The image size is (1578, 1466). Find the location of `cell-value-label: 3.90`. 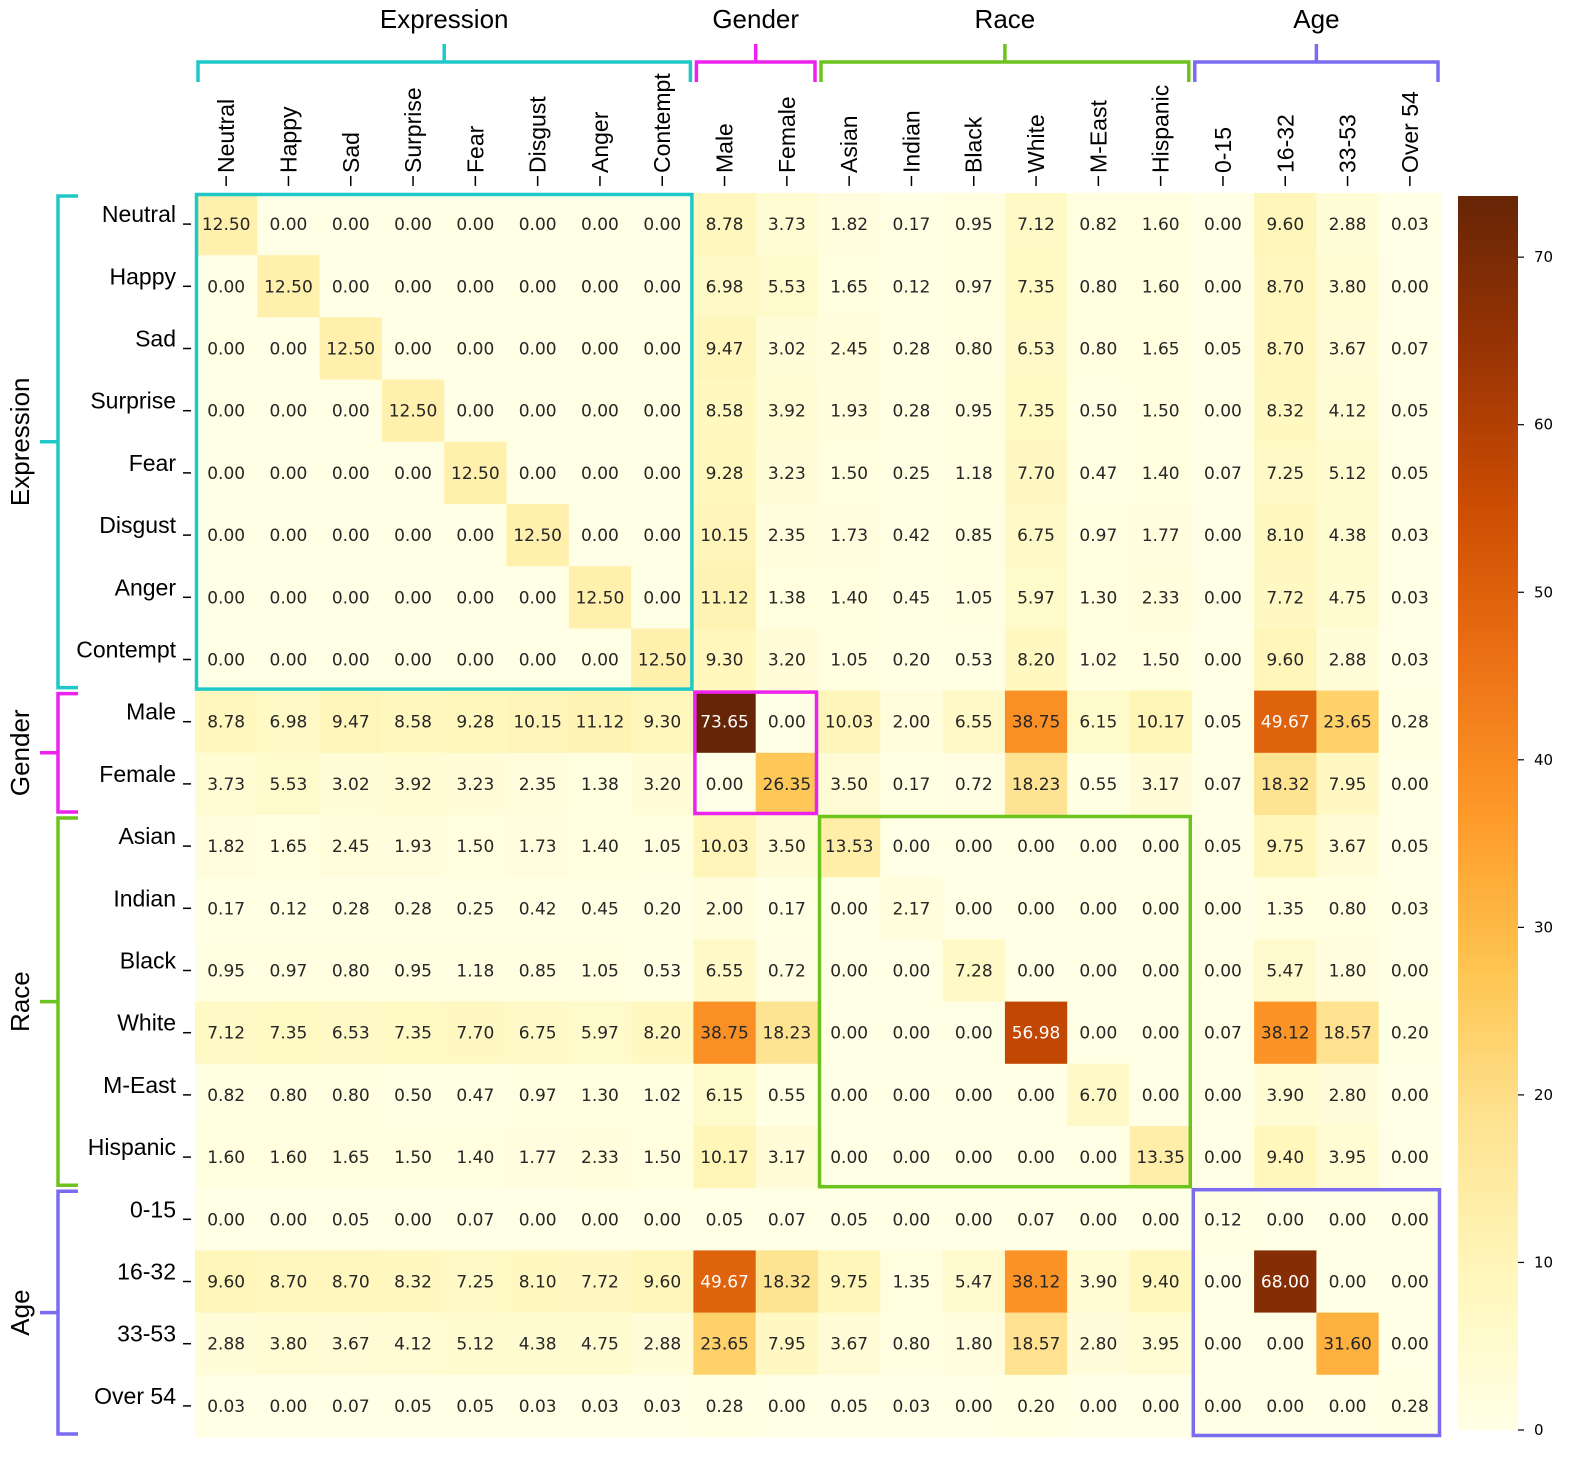

cell-value-label: 3.90 is located at coordinates (1285, 1096).